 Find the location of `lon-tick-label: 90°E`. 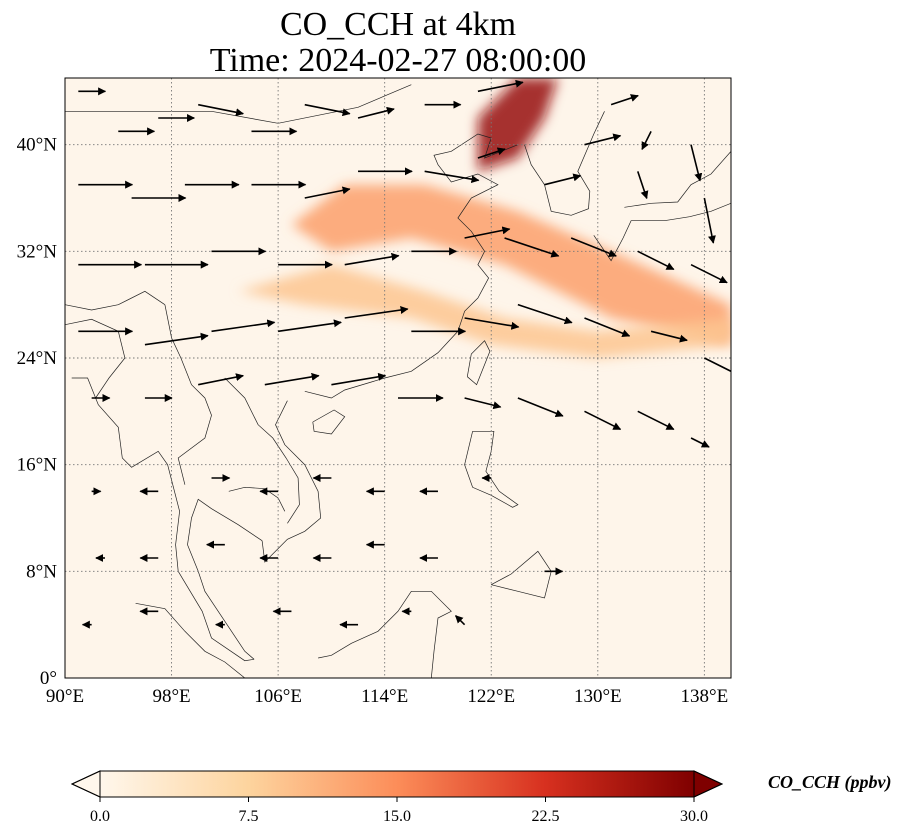

lon-tick-label: 90°E is located at coordinates (65, 696).